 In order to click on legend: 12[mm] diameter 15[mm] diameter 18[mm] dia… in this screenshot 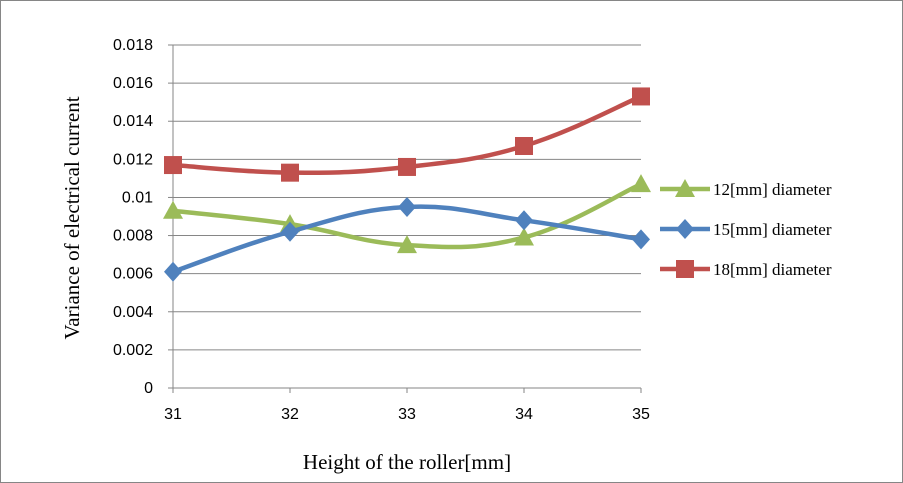, I will do `click(746, 229)`.